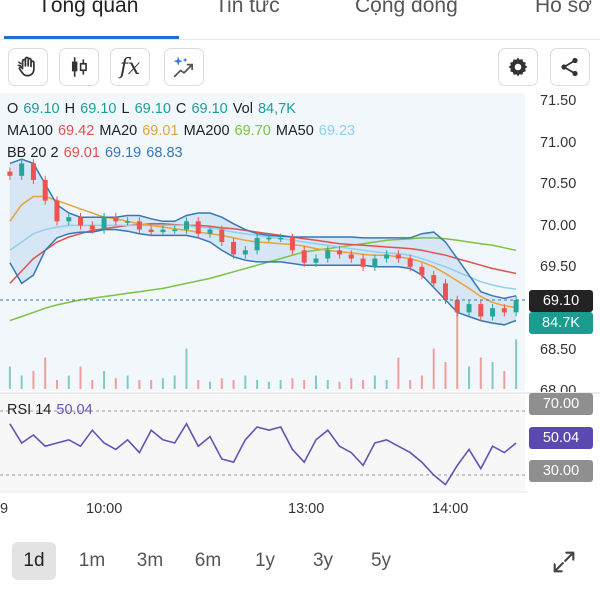 This screenshot has width=600, height=600. What do you see at coordinates (450, 509) in the screenshot?
I see `time-axis-label: 14:00` at bounding box center [450, 509].